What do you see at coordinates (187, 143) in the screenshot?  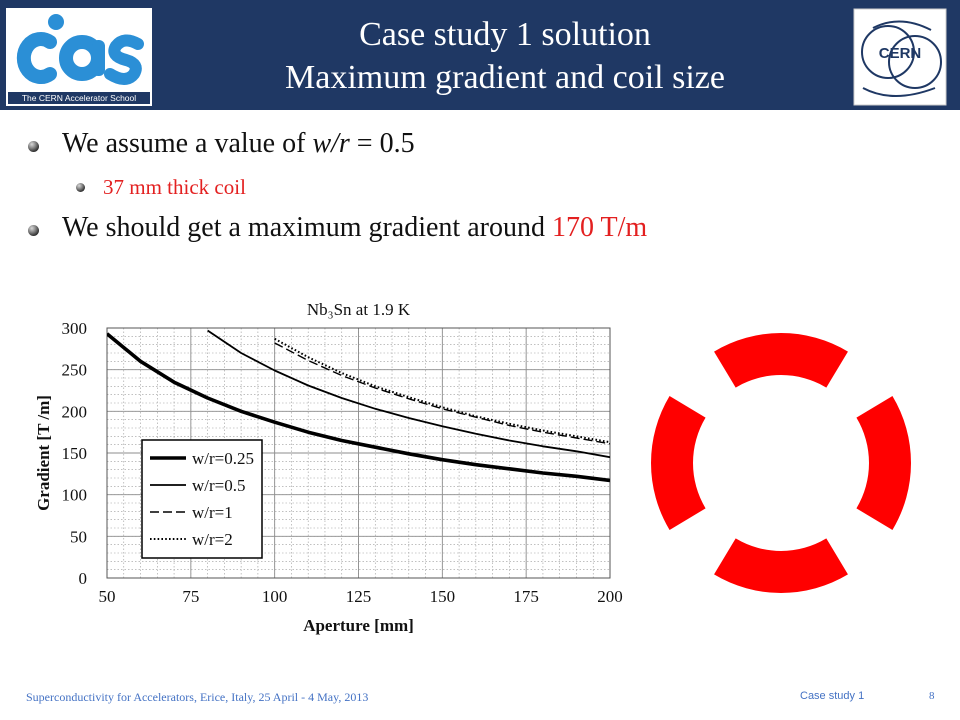 I see `bullet-text: We assume a value of` at bounding box center [187, 143].